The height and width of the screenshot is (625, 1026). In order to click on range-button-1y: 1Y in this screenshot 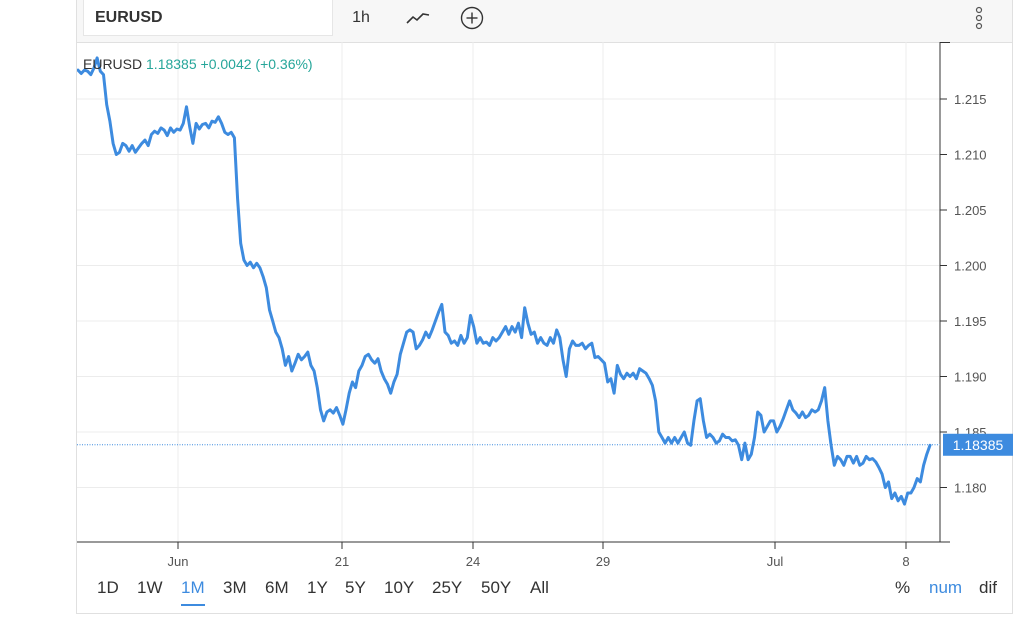, I will do `click(317, 587)`.